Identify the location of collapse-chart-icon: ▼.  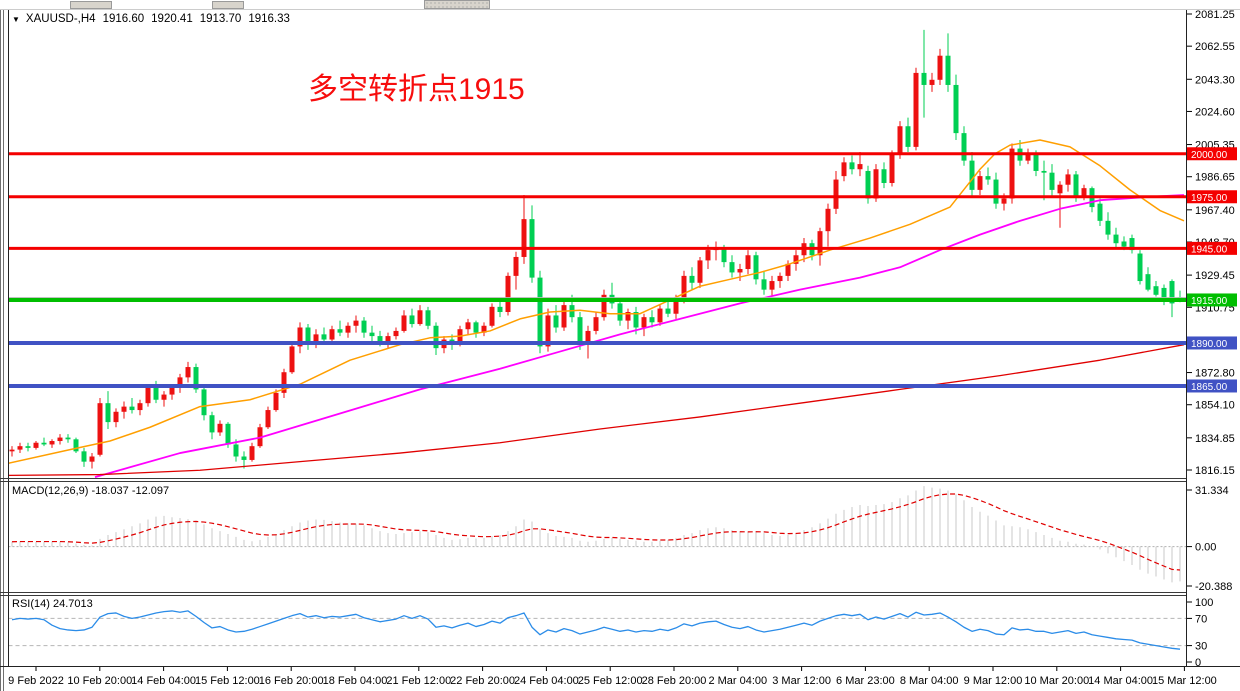
(16, 19).